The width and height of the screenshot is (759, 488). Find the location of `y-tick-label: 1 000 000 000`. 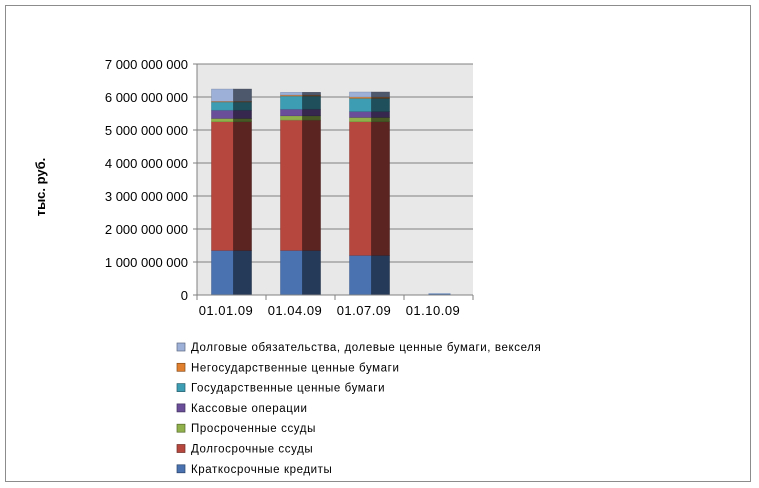

y-tick-label: 1 000 000 000 is located at coordinates (146, 262).